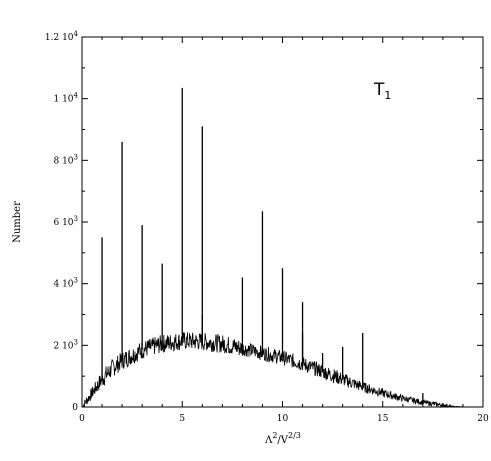  I want to click on envelope-line, so click(272, 370).